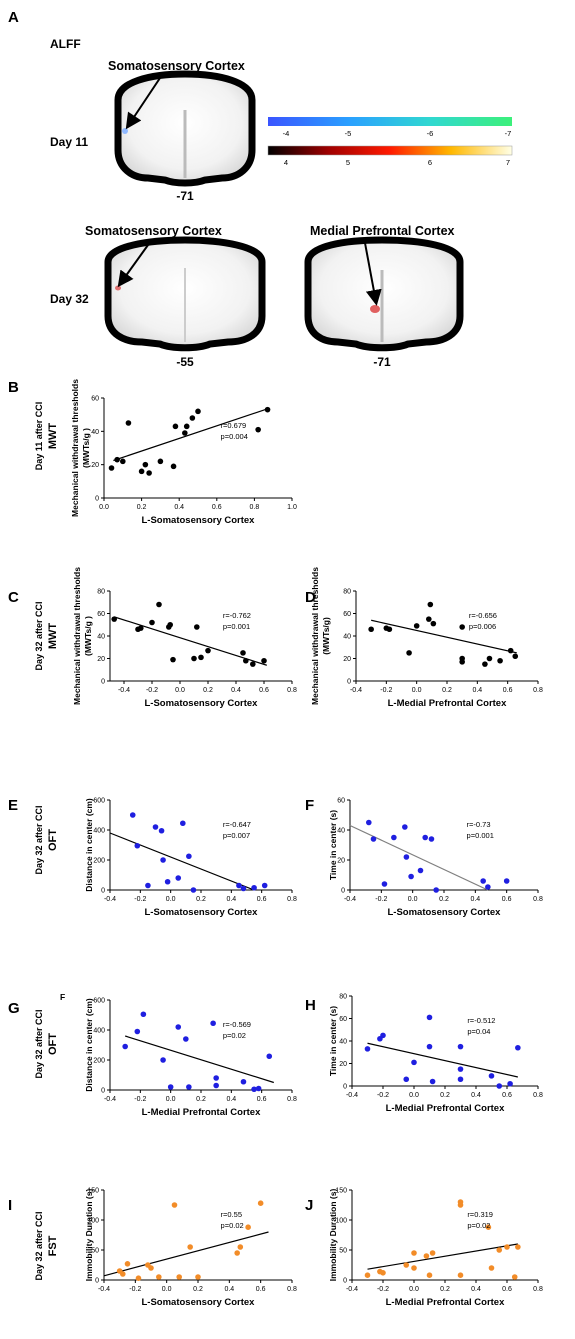 The height and width of the screenshot is (1339, 575). I want to click on row-label-day: Day 32 after CCI, so click(39, 635).